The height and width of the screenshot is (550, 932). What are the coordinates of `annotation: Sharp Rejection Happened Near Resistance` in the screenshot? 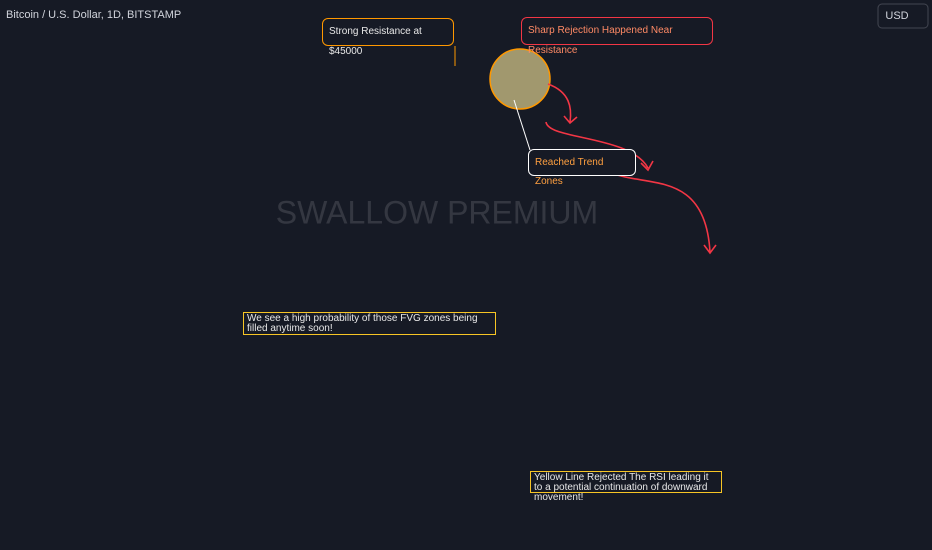 It's located at (617, 36).